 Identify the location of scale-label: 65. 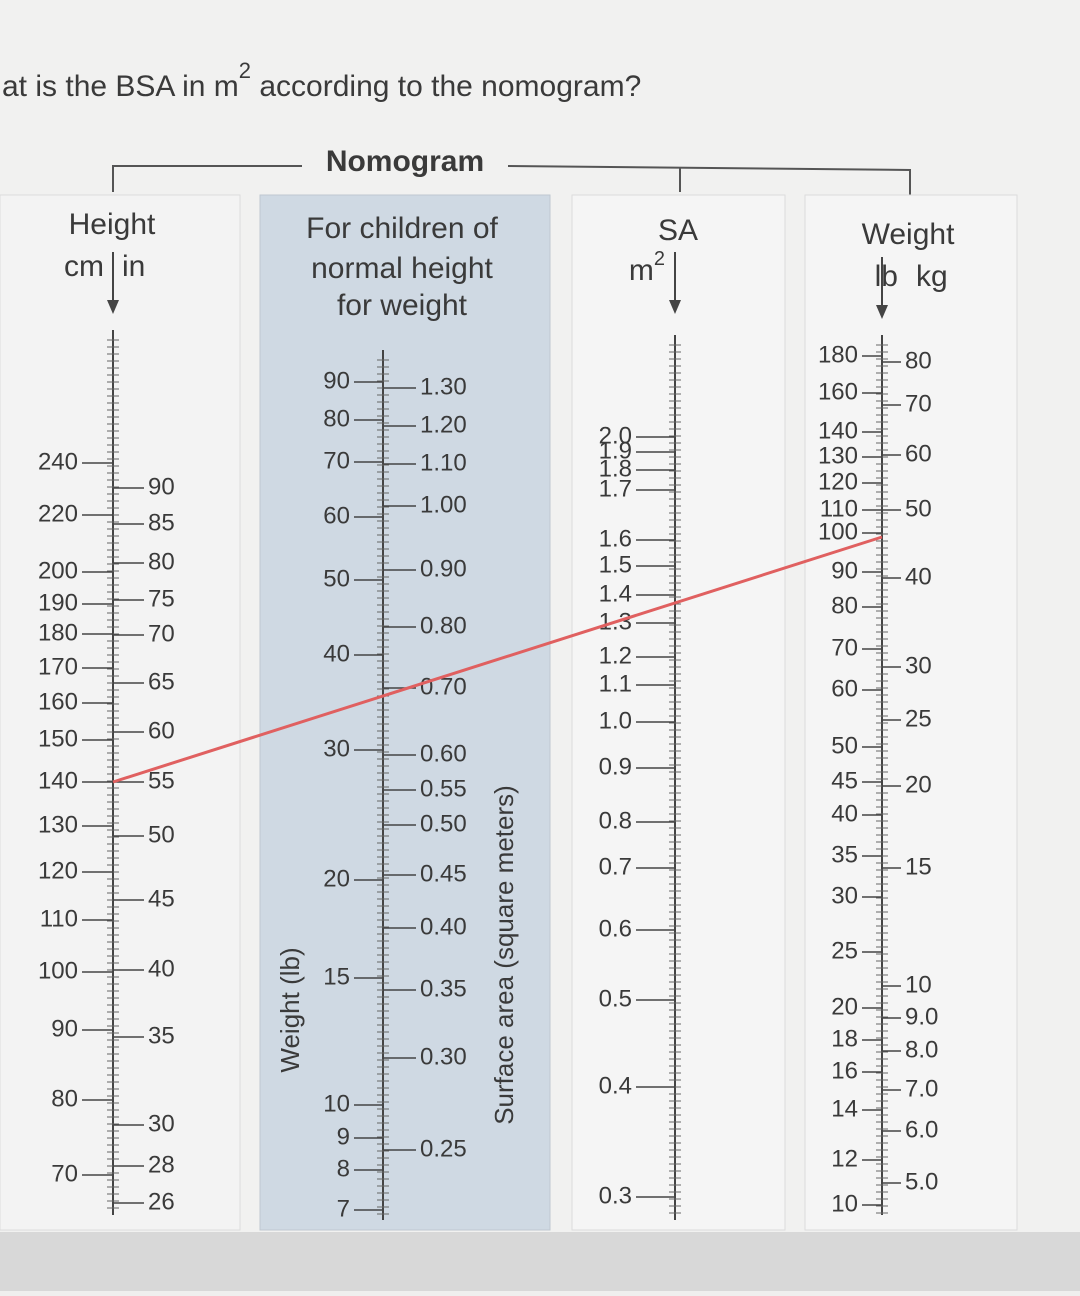
(161, 681).